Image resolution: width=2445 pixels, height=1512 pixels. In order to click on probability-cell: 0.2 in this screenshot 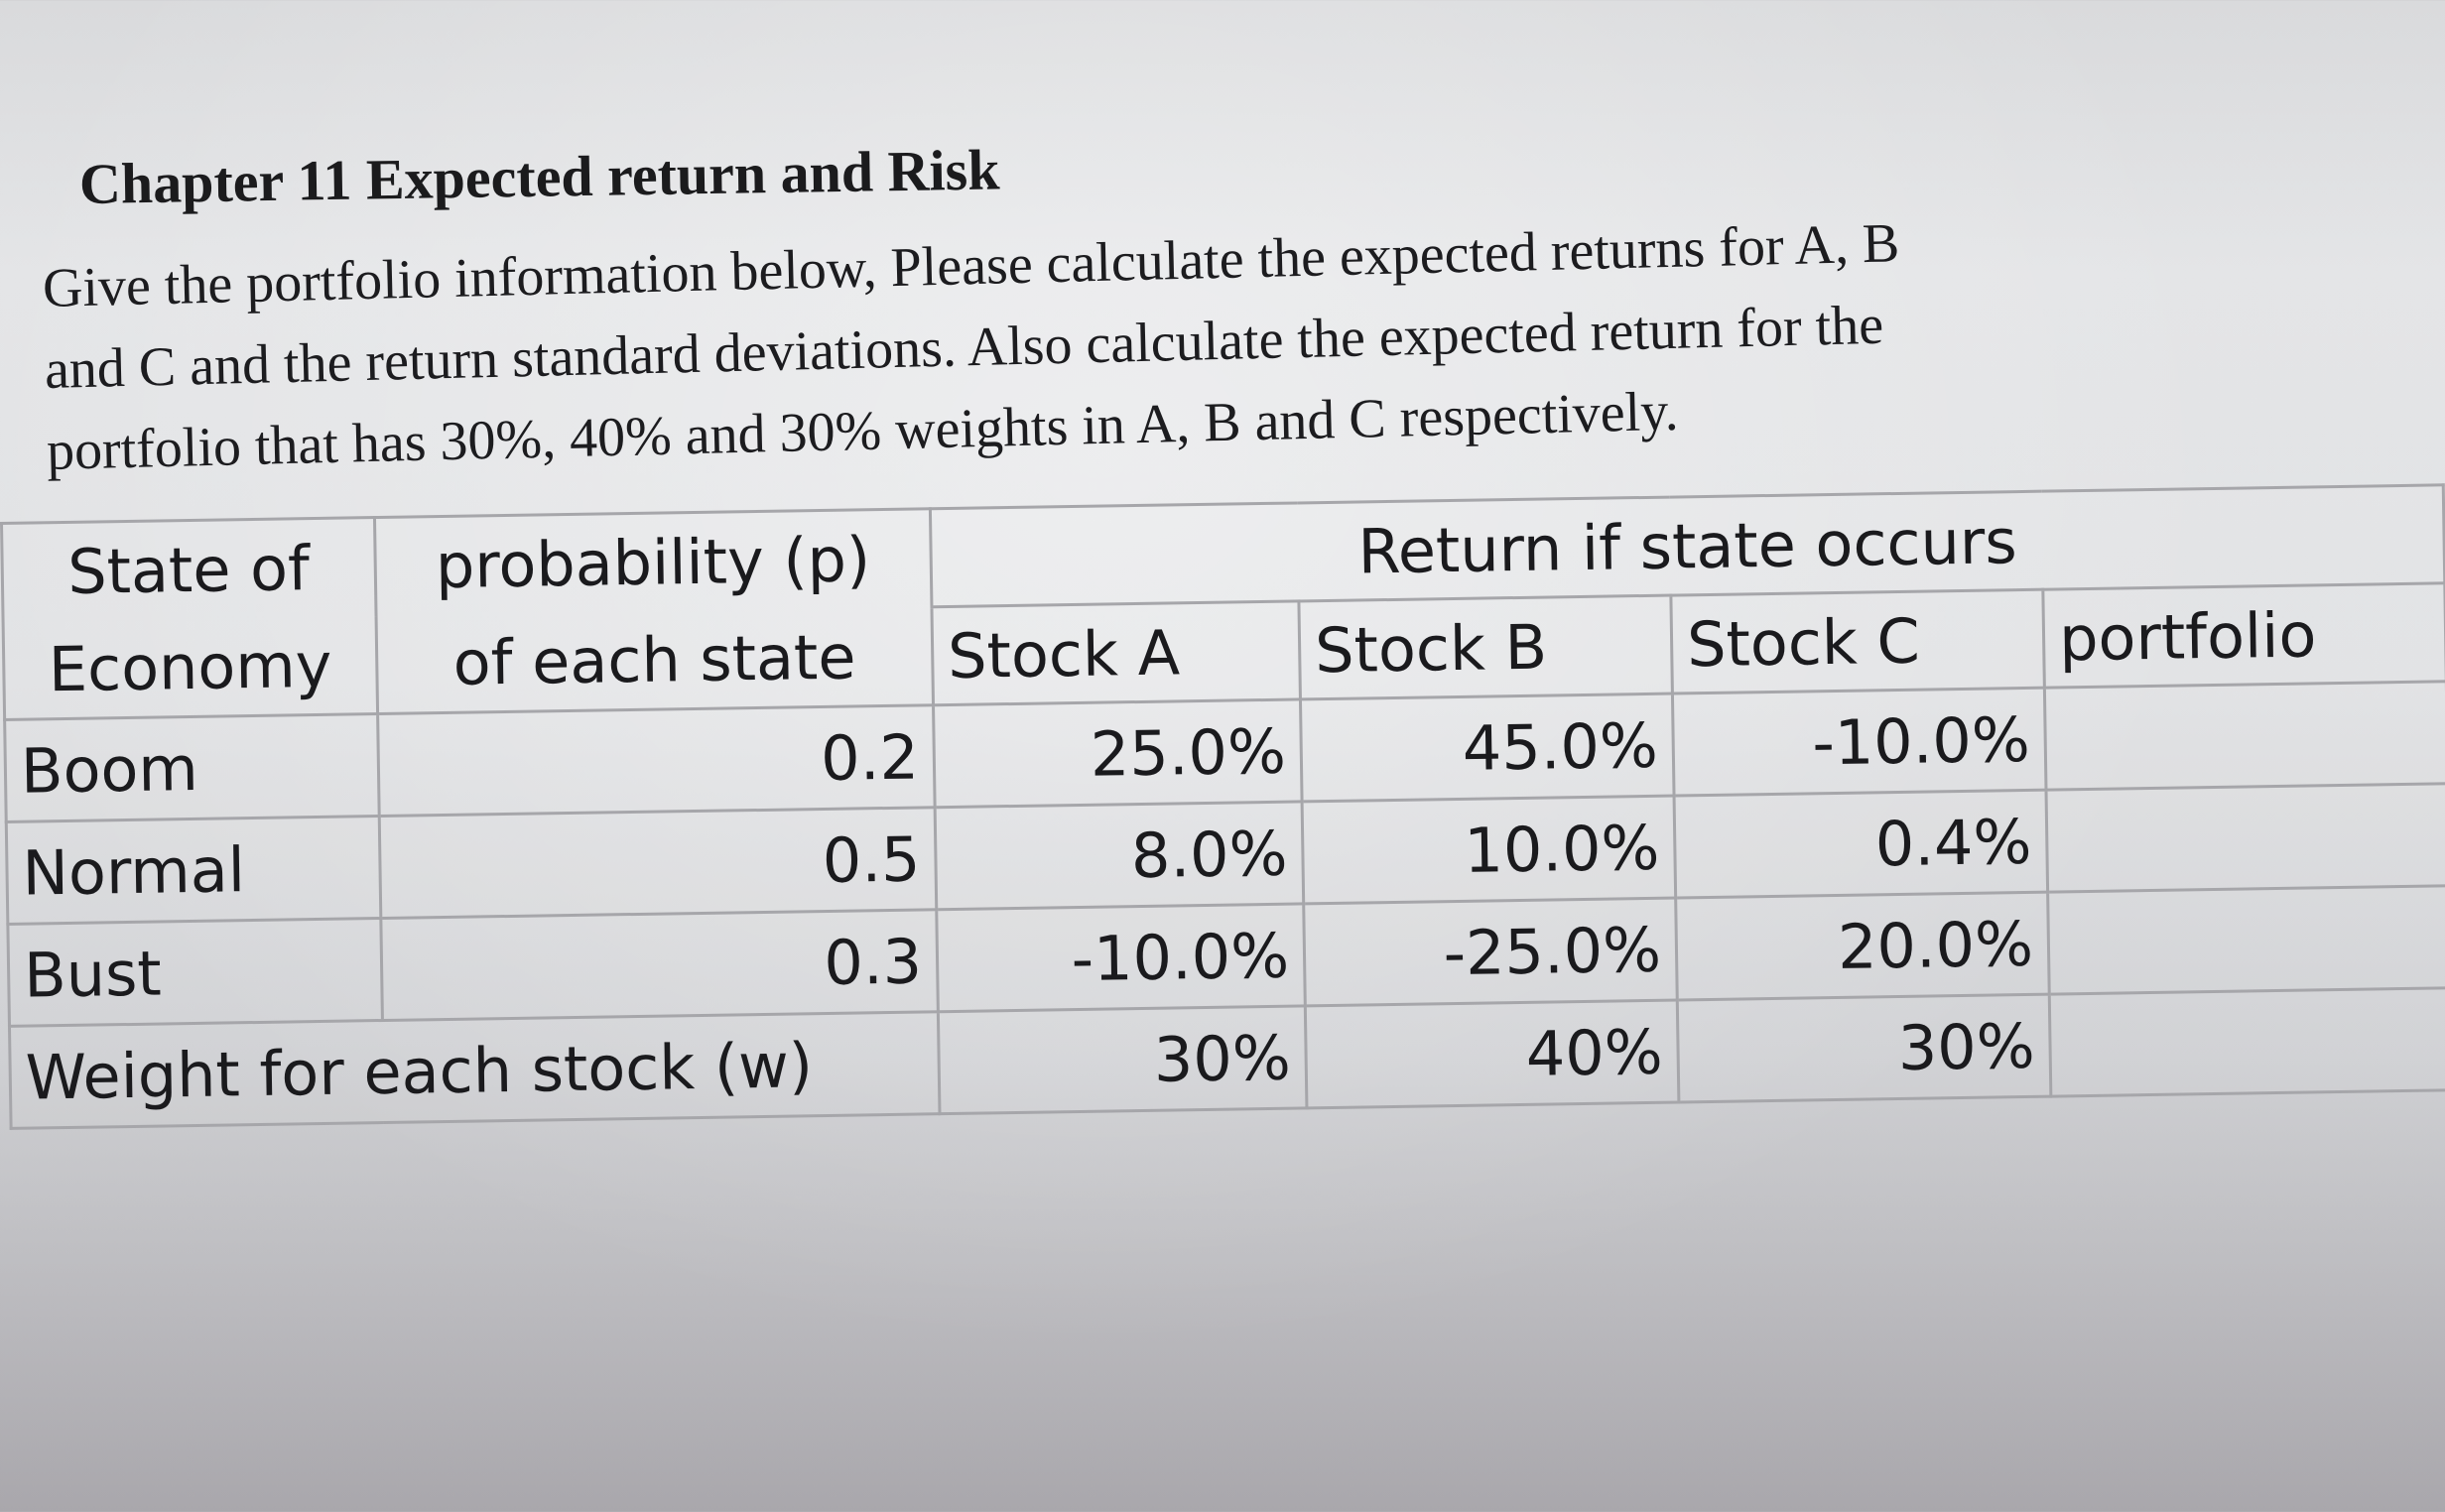, I will do `click(656, 760)`.